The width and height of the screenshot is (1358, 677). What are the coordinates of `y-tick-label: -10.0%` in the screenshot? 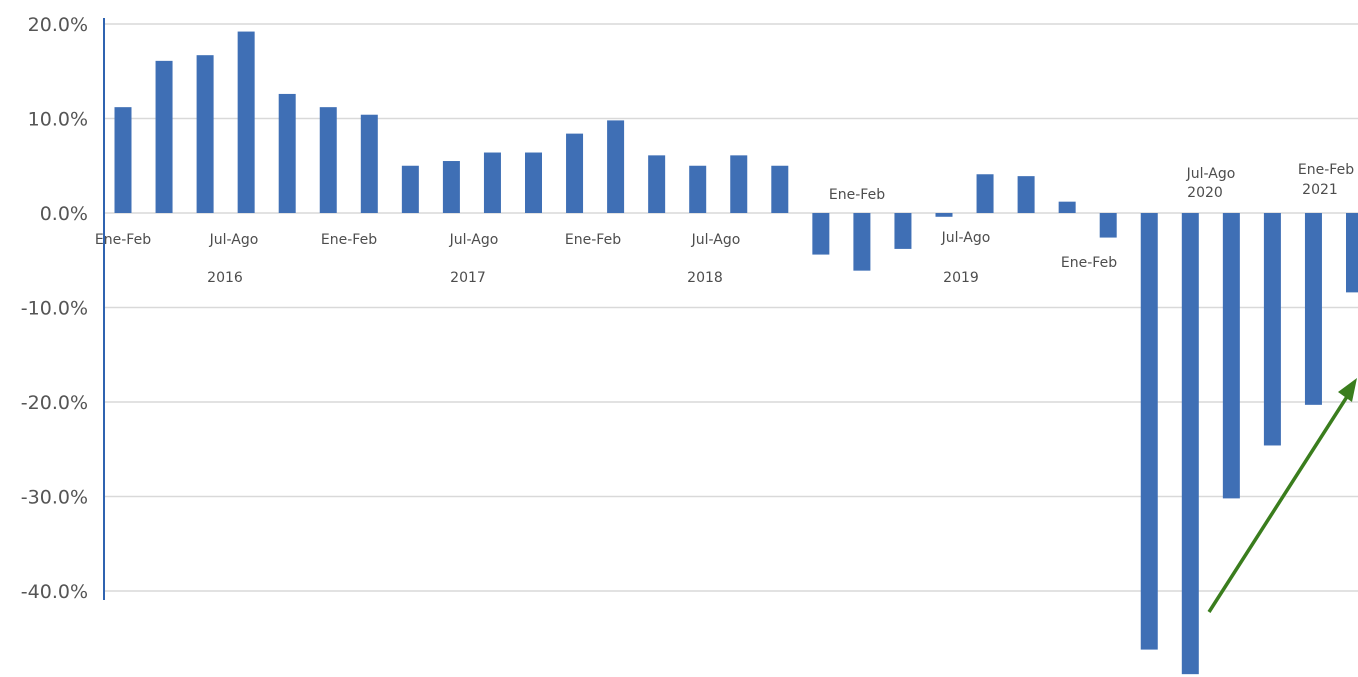 It's located at (54, 309).